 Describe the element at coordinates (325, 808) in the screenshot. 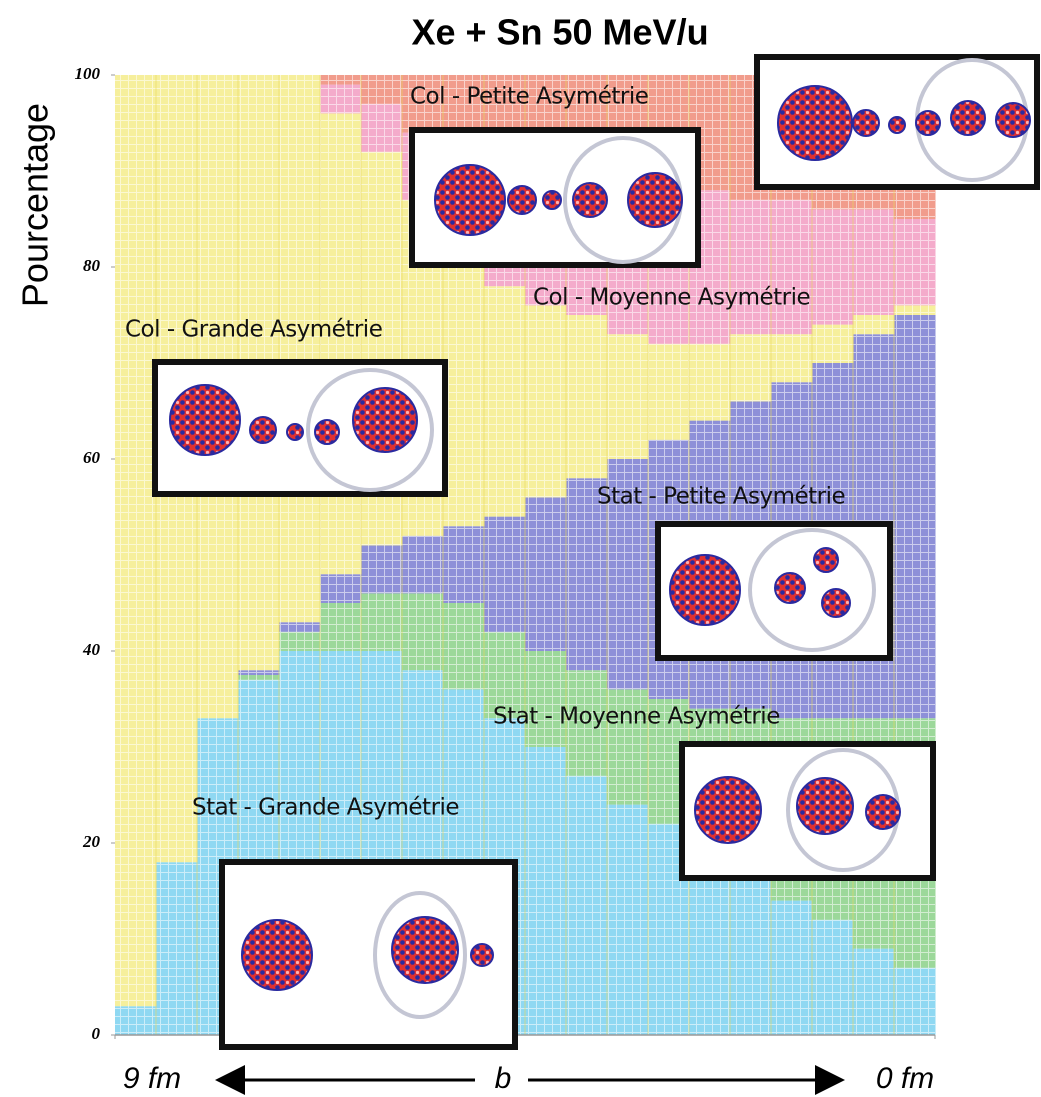

I see `series-label: Stat - Grande Asymétrie` at that location.